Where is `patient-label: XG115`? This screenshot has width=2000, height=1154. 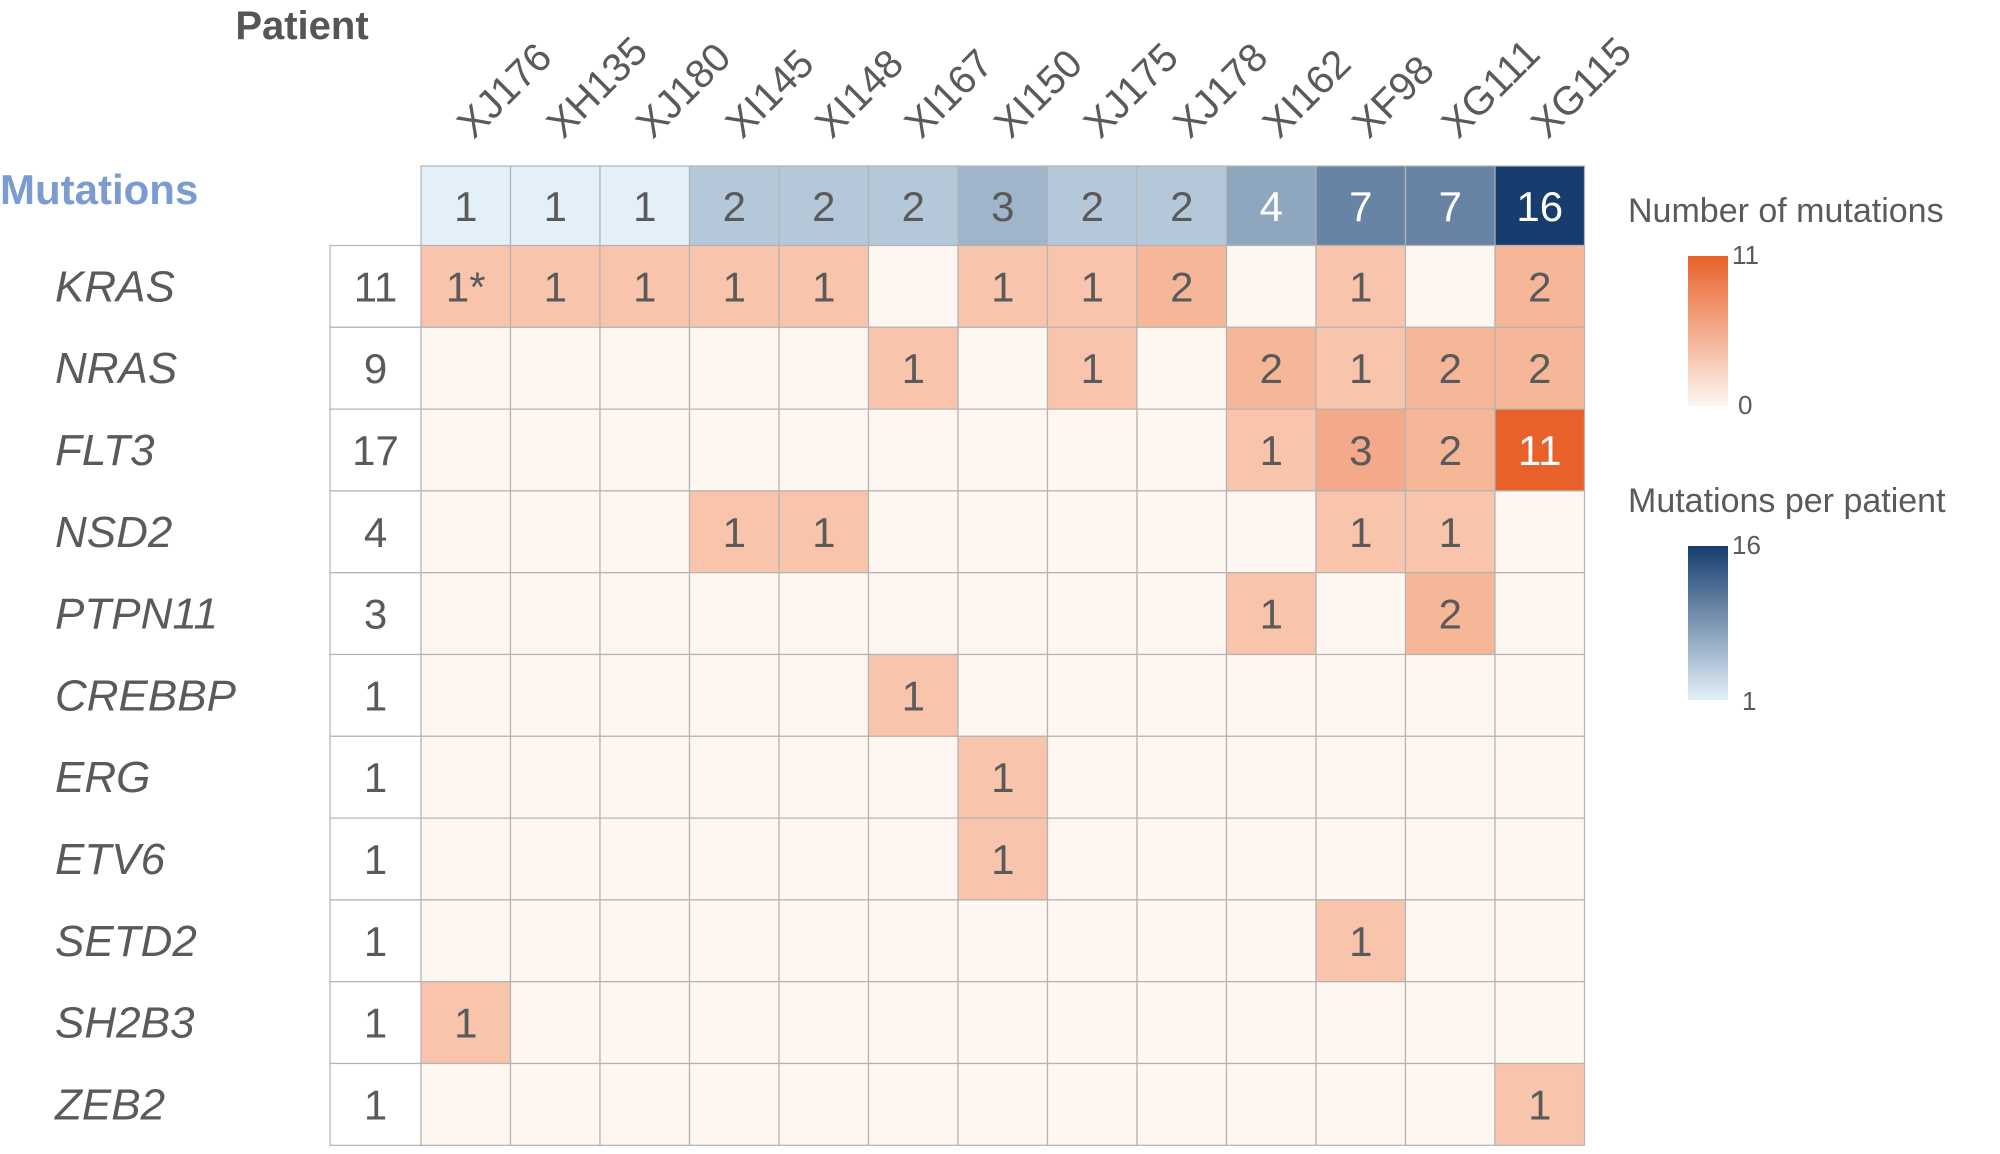 patient-label: XG115 is located at coordinates (1581, 87).